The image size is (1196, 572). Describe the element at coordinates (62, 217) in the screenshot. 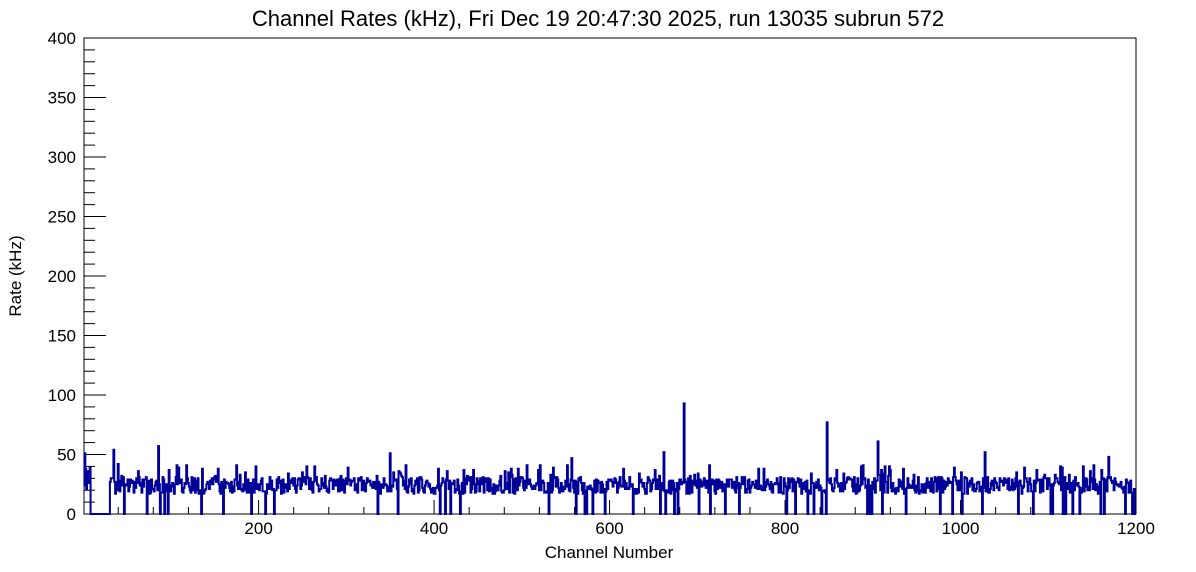

I see `y-tick-label: 250` at that location.